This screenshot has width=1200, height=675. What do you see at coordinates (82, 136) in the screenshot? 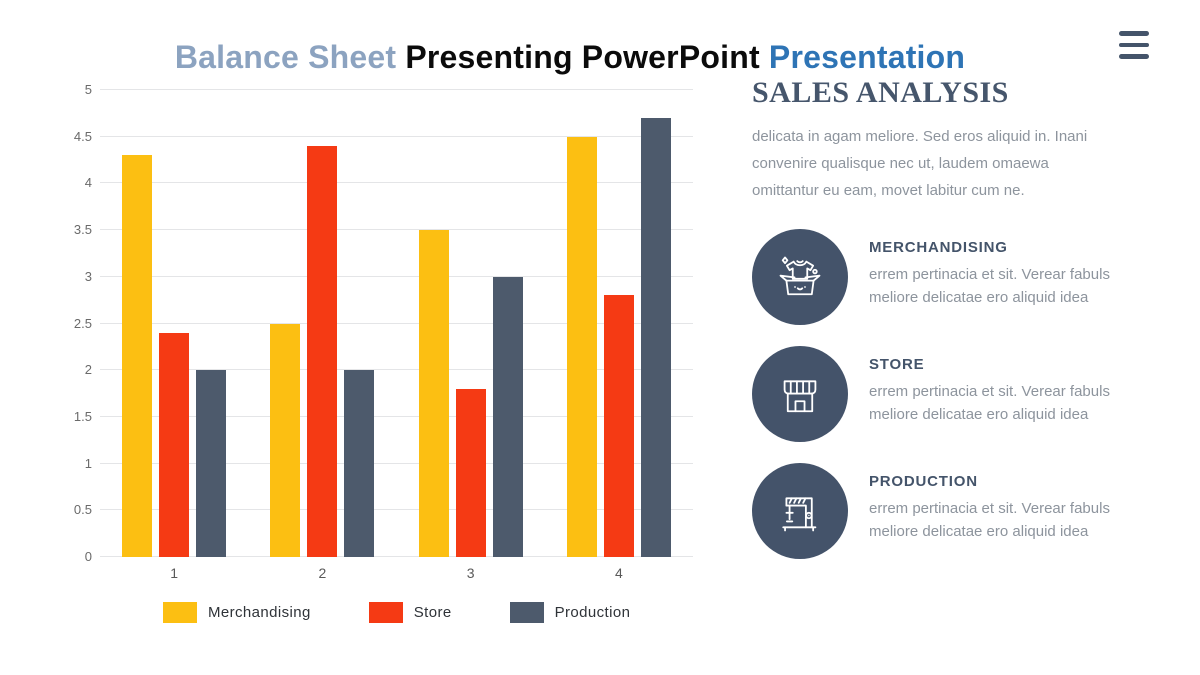
I see `y-tick-label: 4.5` at bounding box center [82, 136].